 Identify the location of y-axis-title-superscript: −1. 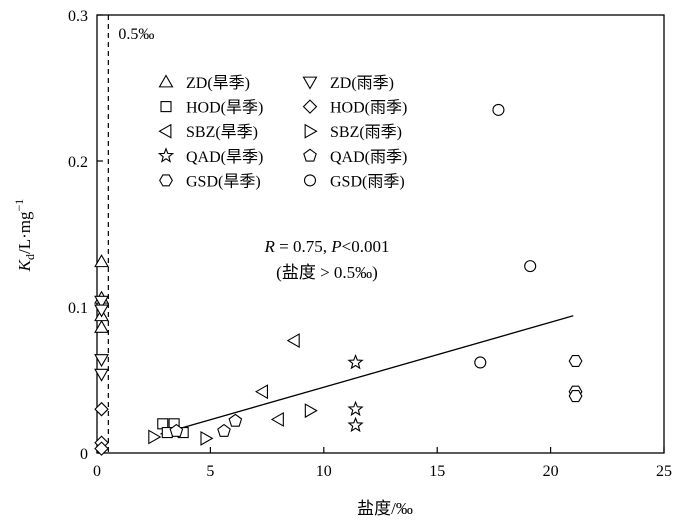
(19, 205).